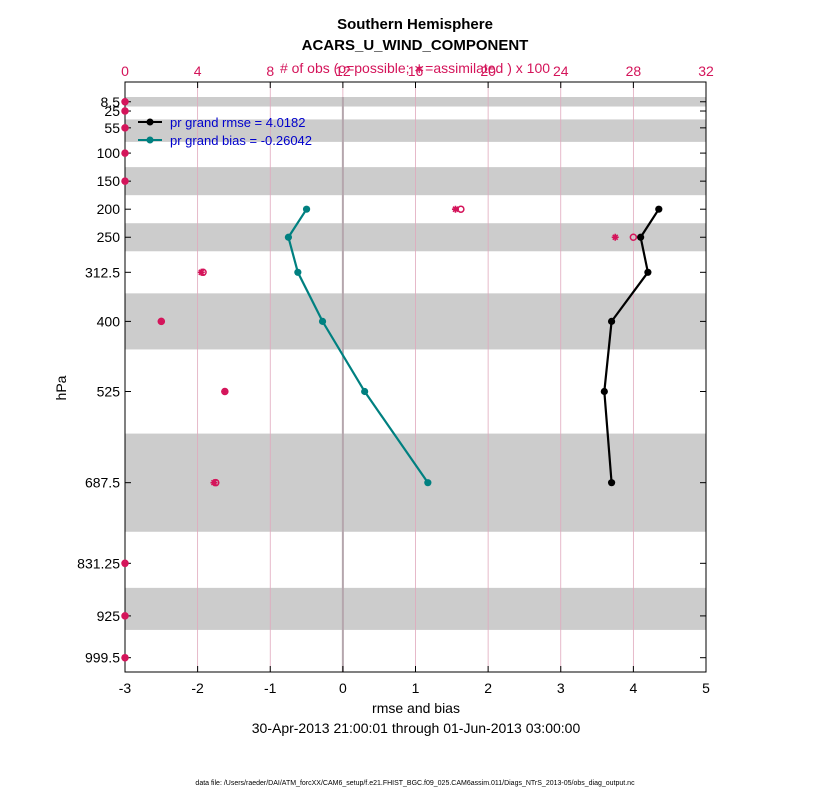 This screenshot has width=830, height=800. Describe the element at coordinates (150, 122) in the screenshot. I see `legend-rmse-marker` at that location.